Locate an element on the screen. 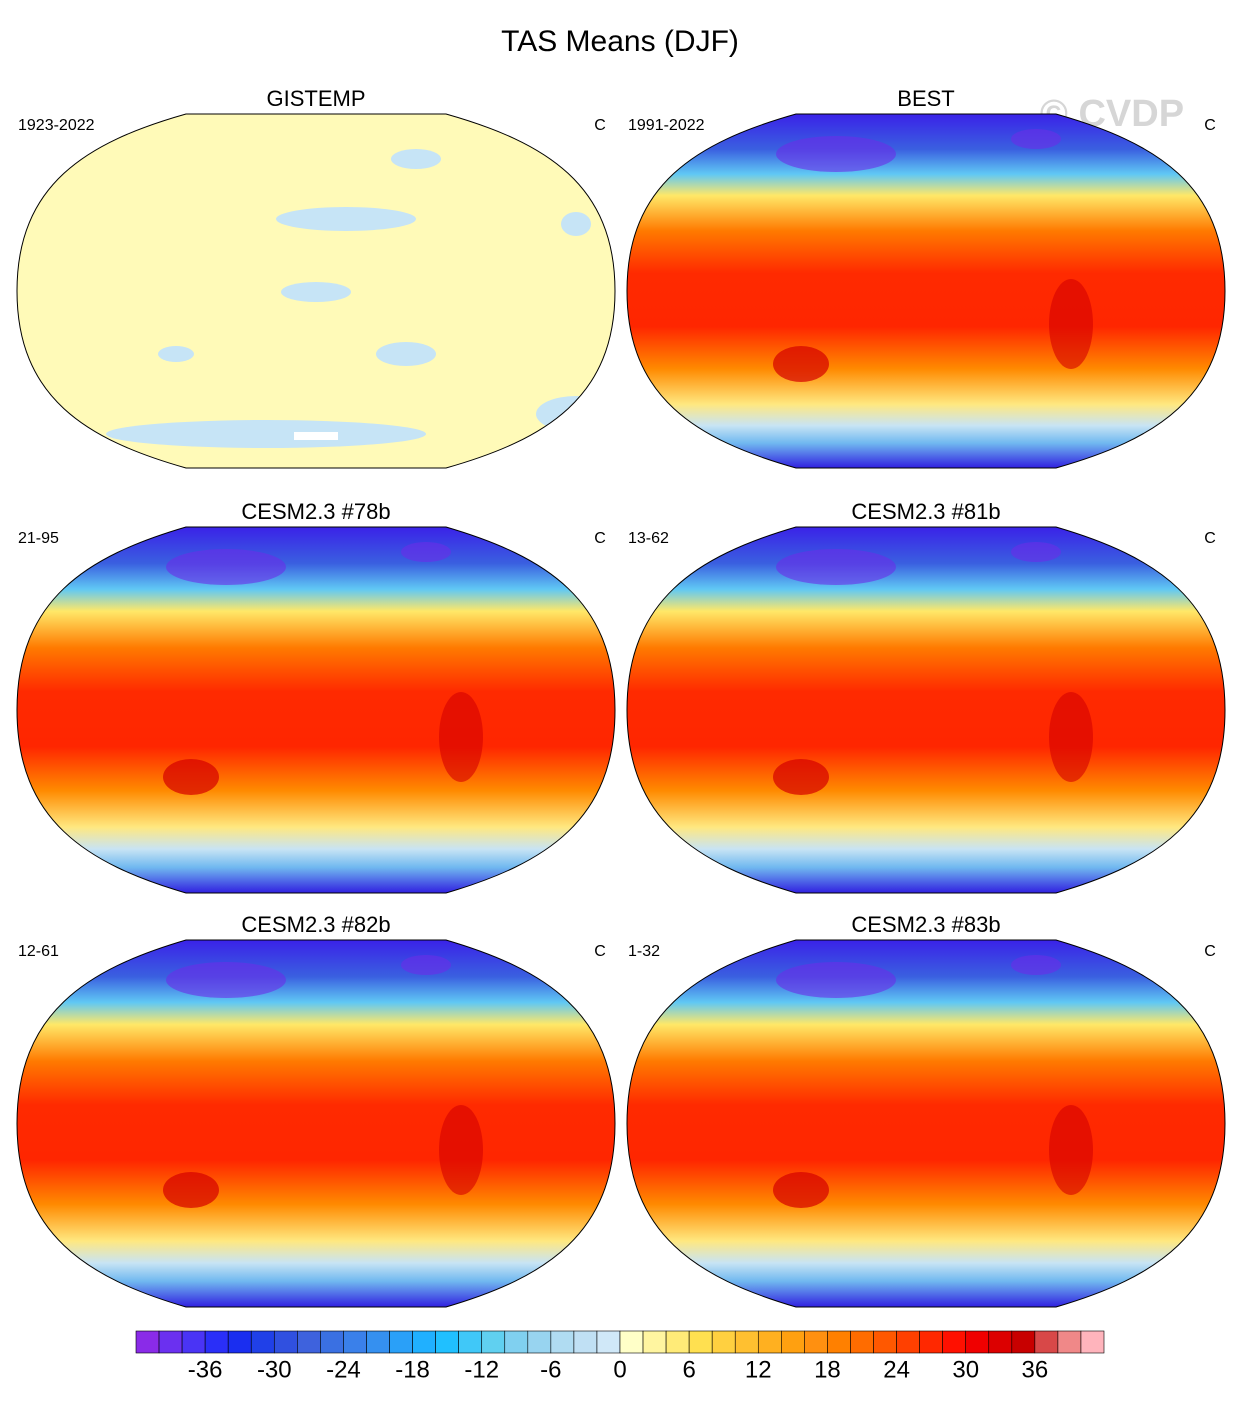 This screenshot has width=1240, height=1416. panel-period: 1-32 is located at coordinates (644, 951).